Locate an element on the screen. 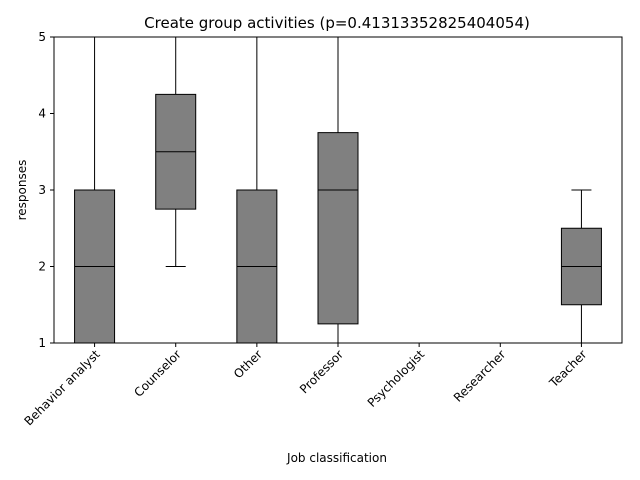 This screenshot has width=640, height=480. x-tick-label-teacher: Teacher is located at coordinates (568, 369).